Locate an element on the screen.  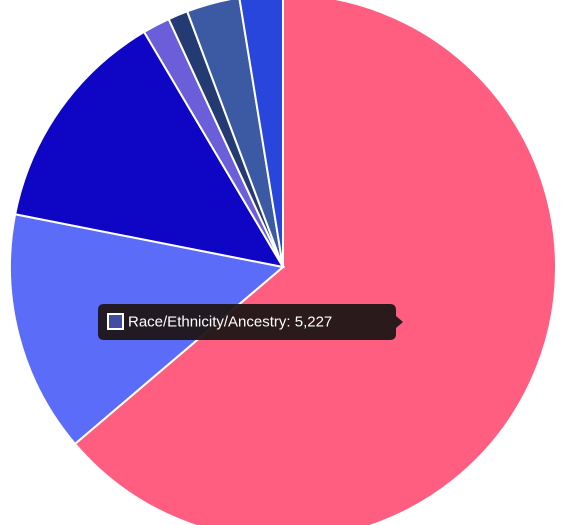
tooltip: Race/Ethnicity/Ancestry: 5,227 is located at coordinates (250, 322).